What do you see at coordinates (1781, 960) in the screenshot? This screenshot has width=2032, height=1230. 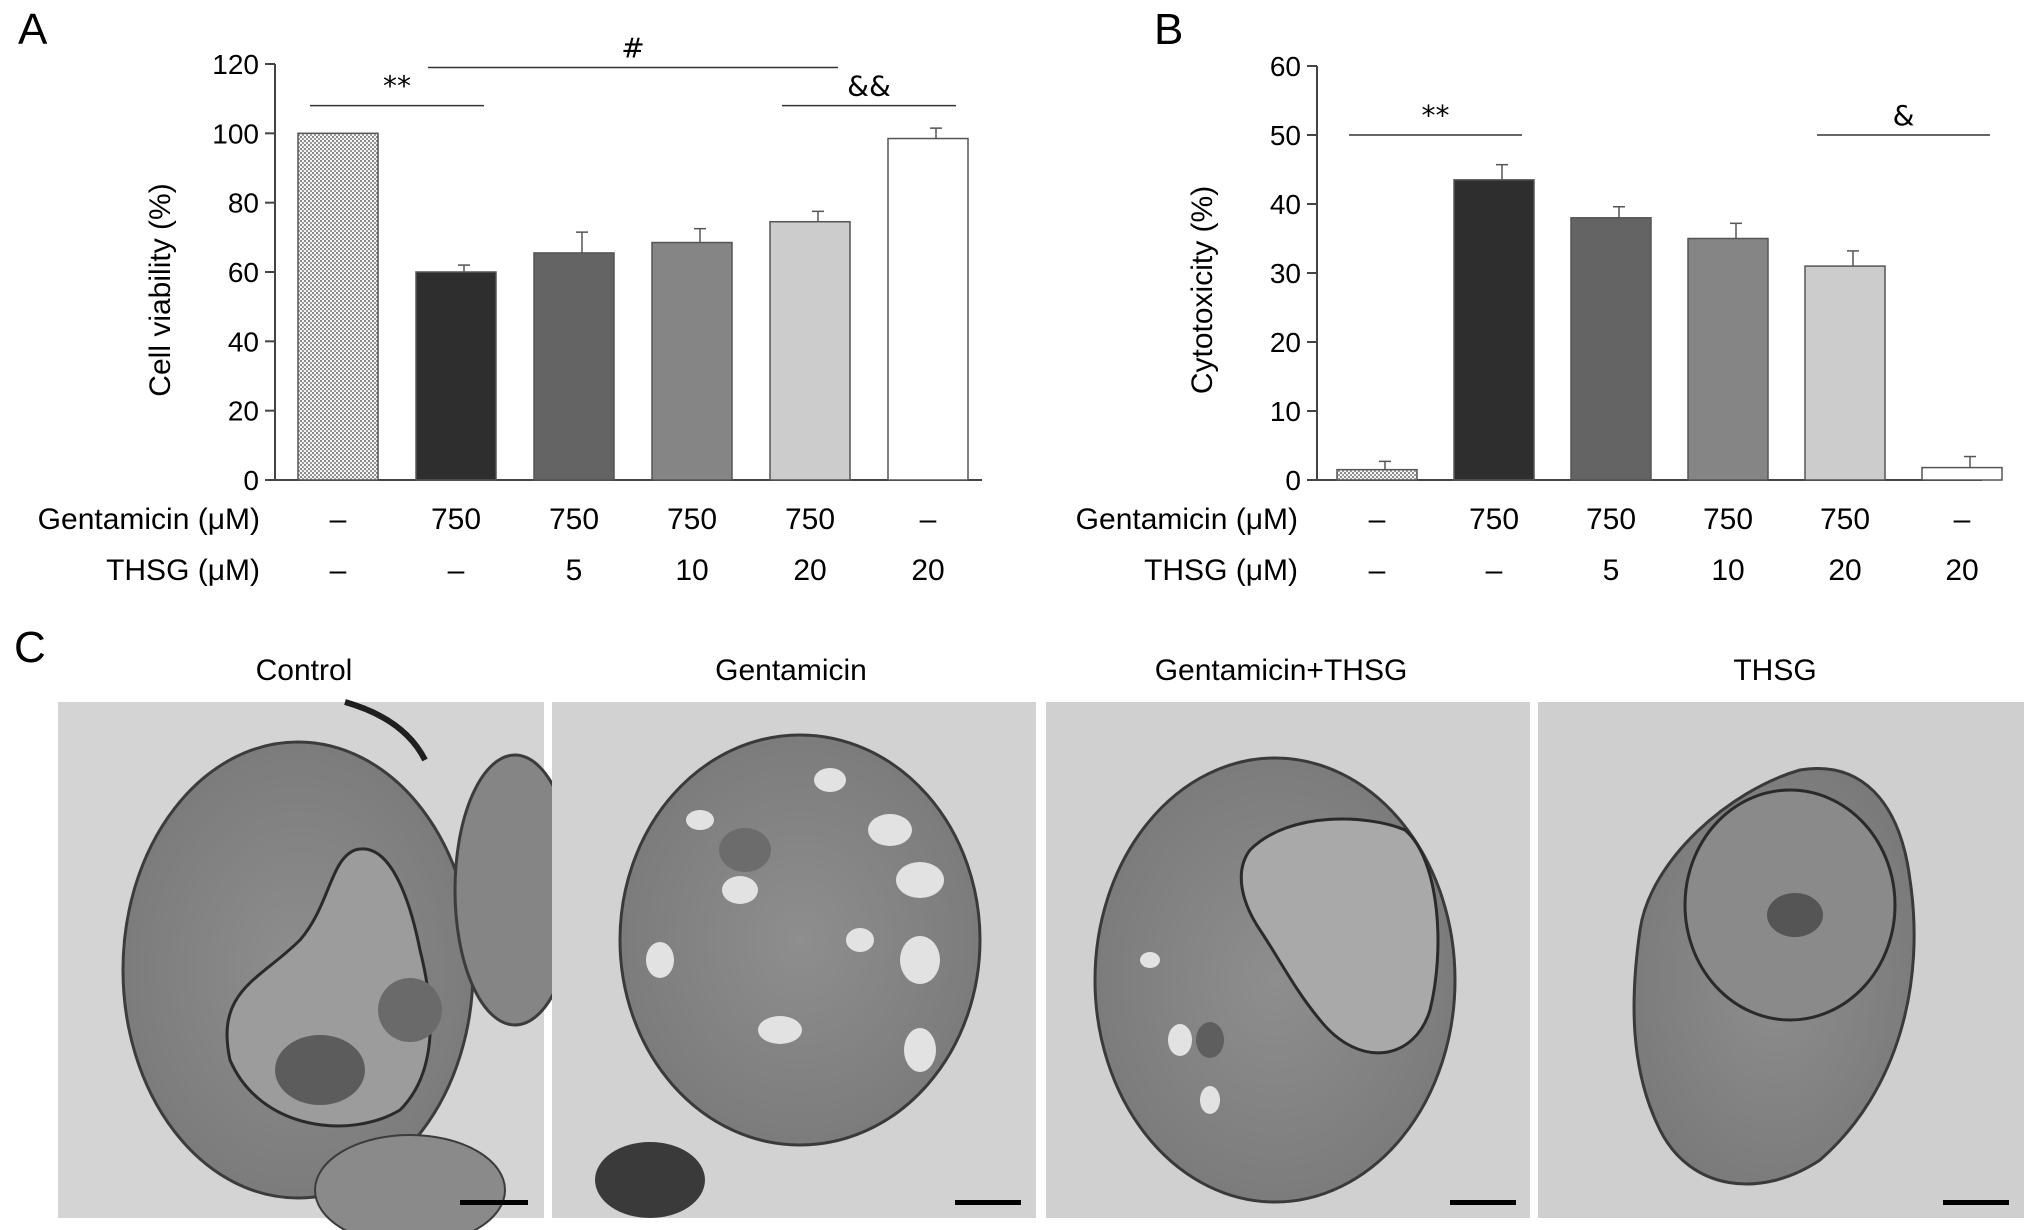 I see `micrograph-thsg` at bounding box center [1781, 960].